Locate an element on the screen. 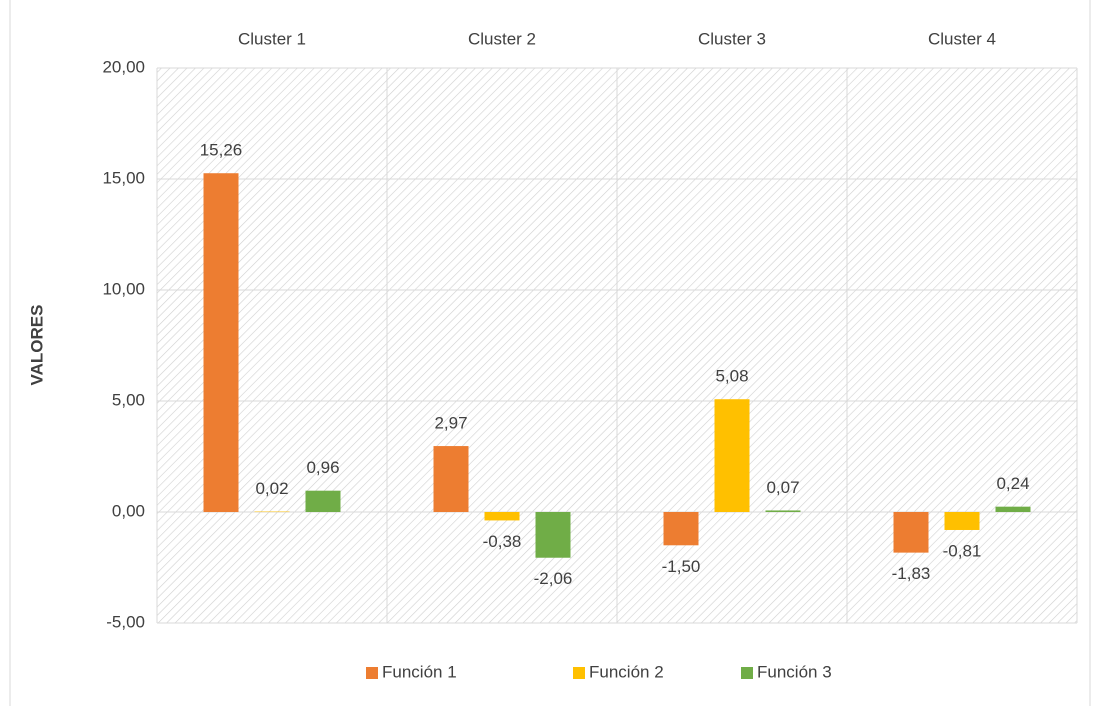 This screenshot has height=706, width=1099. data-label: 0,24 is located at coordinates (1012, 483).